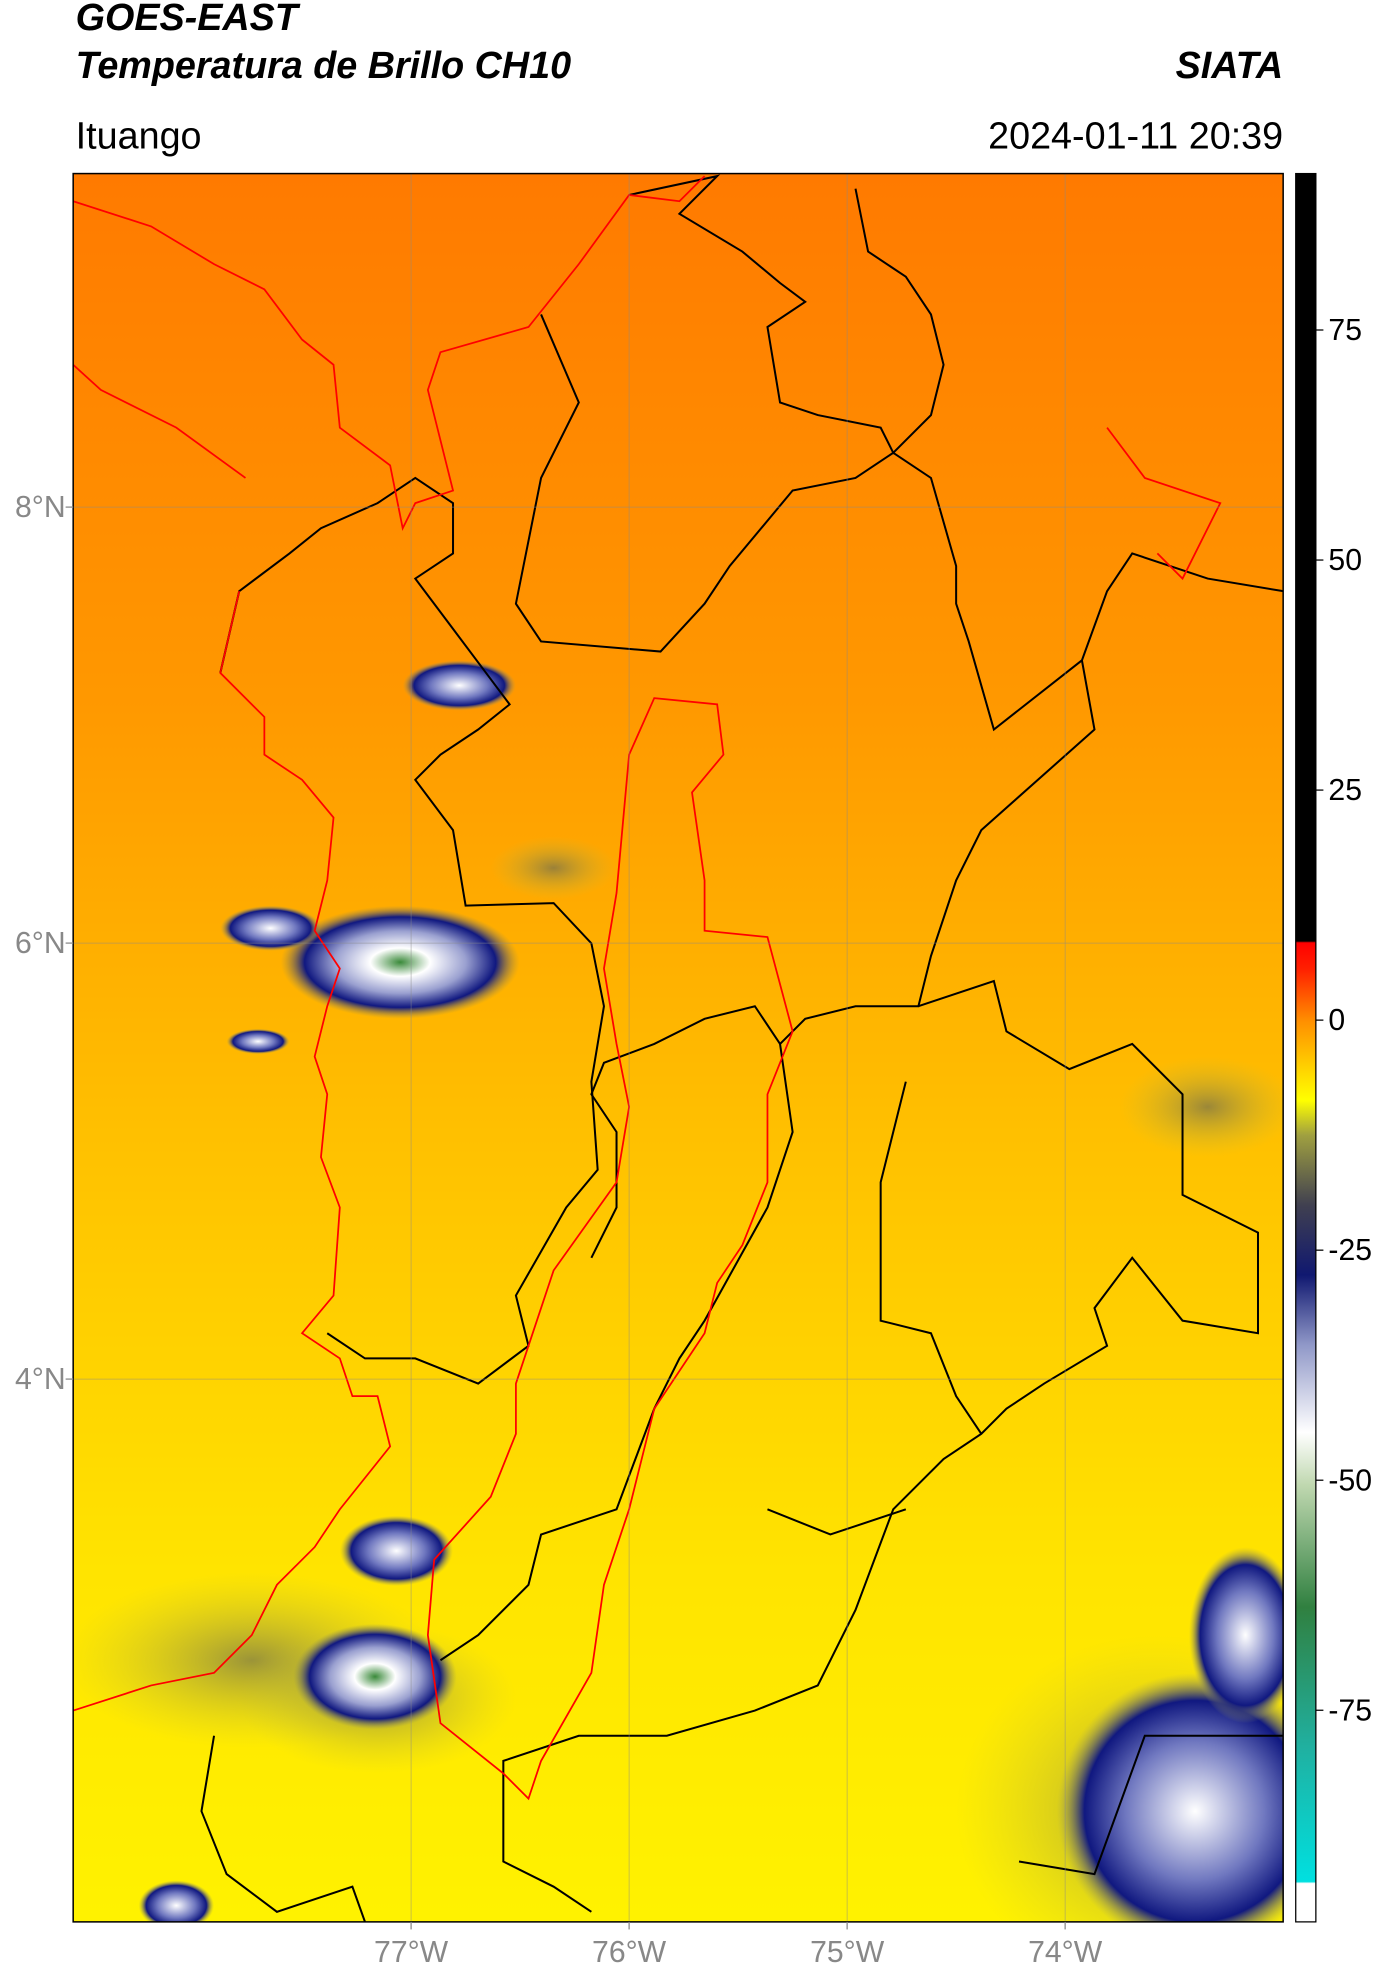 This screenshot has height=1981, width=1384. I want to click on x-tick-label: 75°W, so click(847, 1952).